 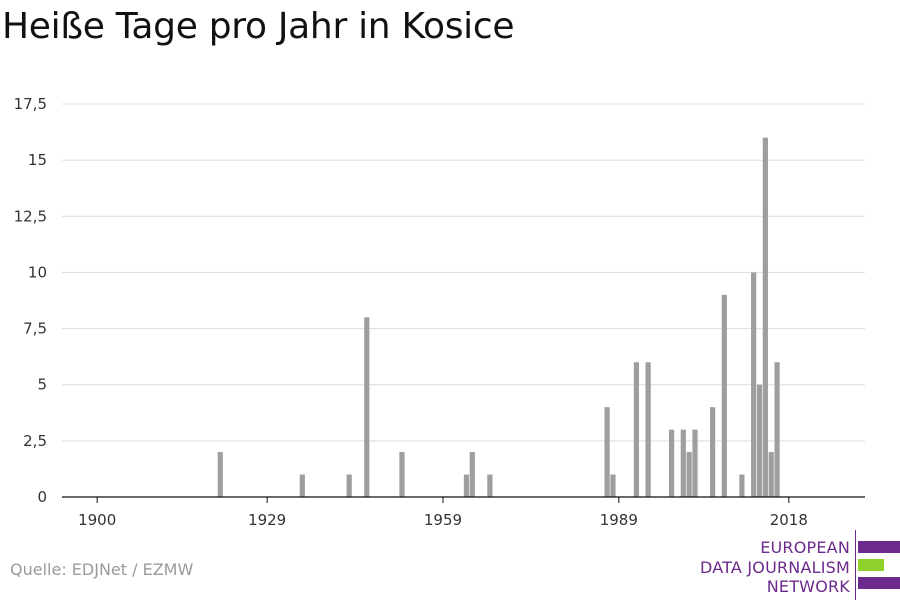 What do you see at coordinates (789, 520) in the screenshot?
I see `x-tick-label: 2018` at bounding box center [789, 520].